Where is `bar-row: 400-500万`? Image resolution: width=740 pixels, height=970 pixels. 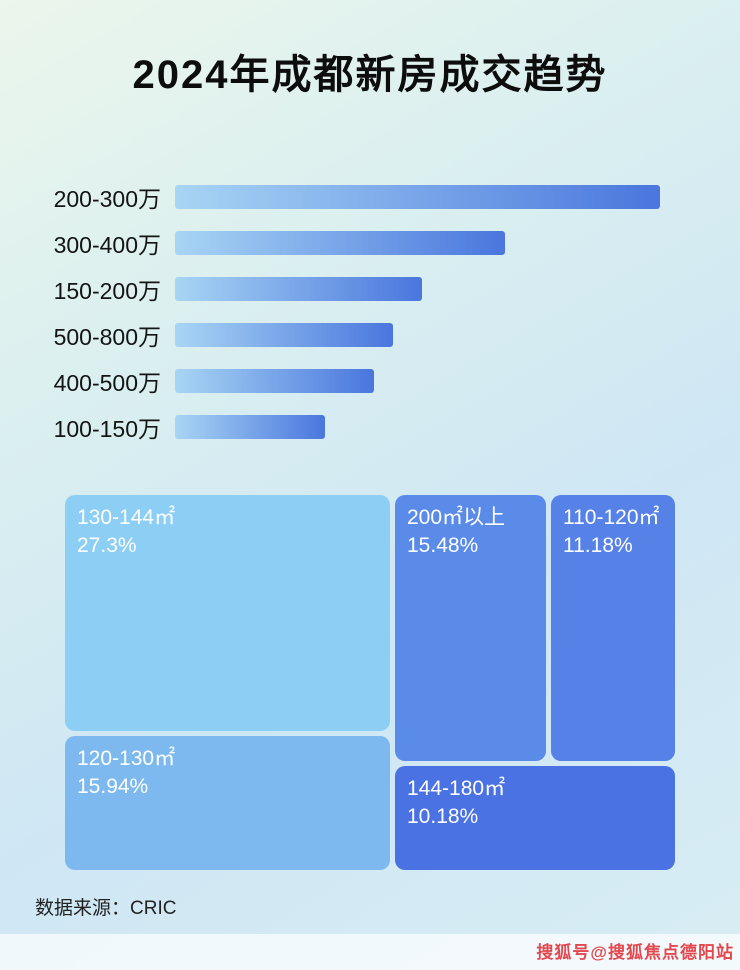 bar-row: 400-500万 is located at coordinates (370, 381).